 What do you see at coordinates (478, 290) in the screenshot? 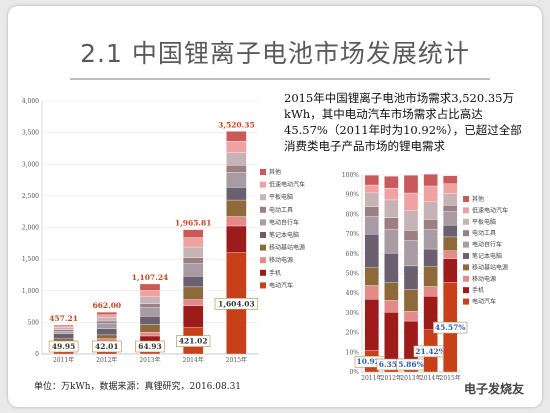
I see `legend-entry: 手机` at bounding box center [478, 290].